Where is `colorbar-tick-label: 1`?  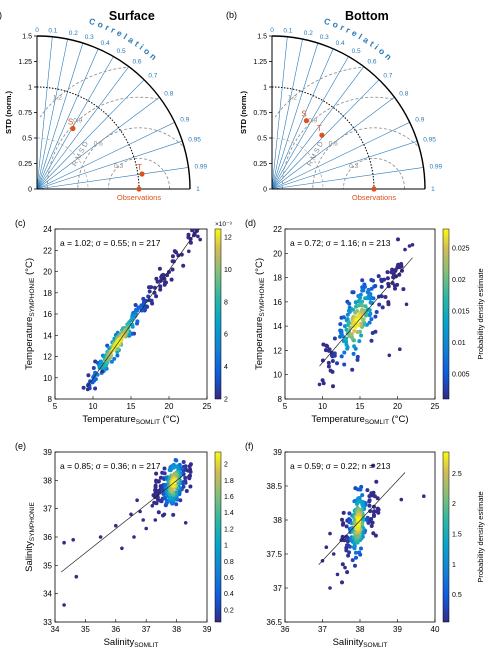 colorbar-tick-label: 1 is located at coordinates (454, 565).